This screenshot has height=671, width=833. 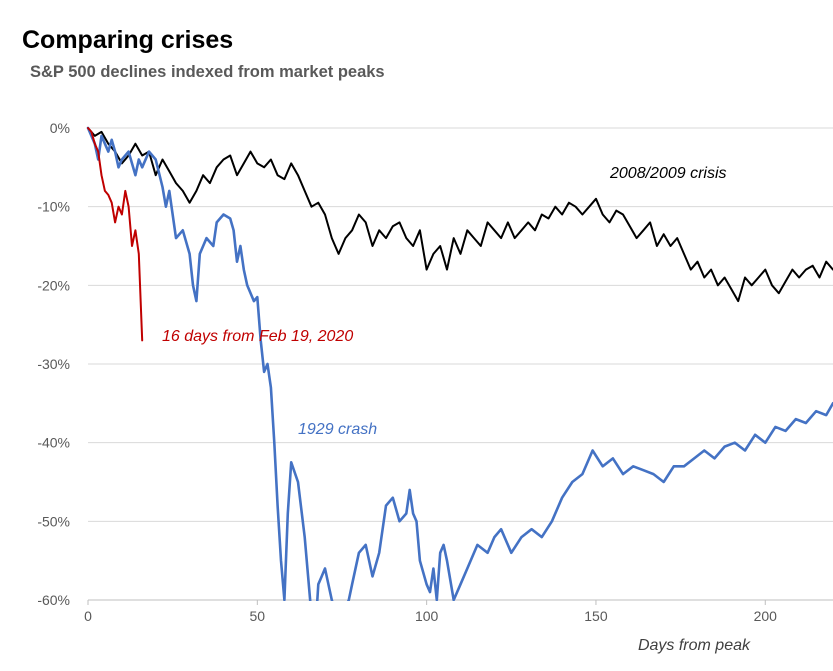 What do you see at coordinates (337, 429) in the screenshot?
I see `label-1929-crash: 1929 crash` at bounding box center [337, 429].